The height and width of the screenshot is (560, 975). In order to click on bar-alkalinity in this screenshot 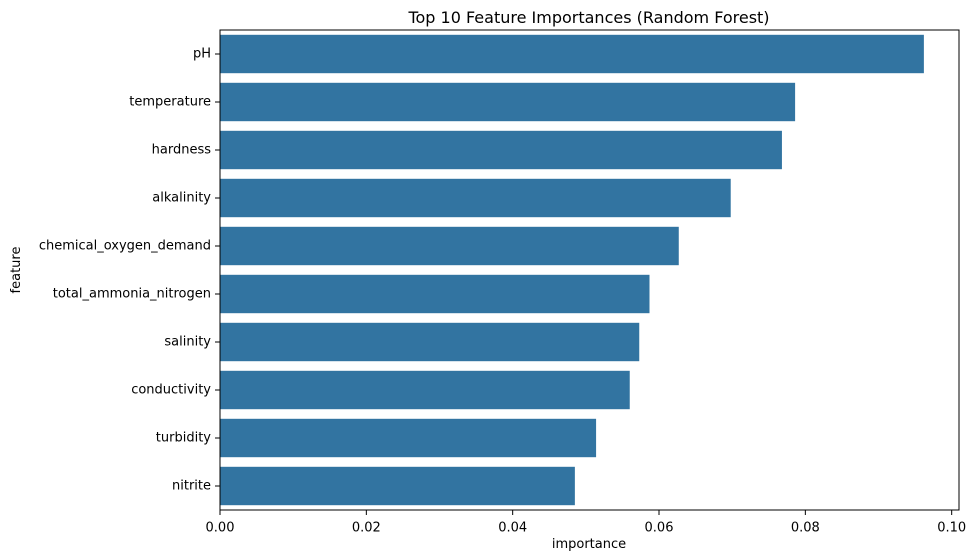, I will do `click(475, 198)`.